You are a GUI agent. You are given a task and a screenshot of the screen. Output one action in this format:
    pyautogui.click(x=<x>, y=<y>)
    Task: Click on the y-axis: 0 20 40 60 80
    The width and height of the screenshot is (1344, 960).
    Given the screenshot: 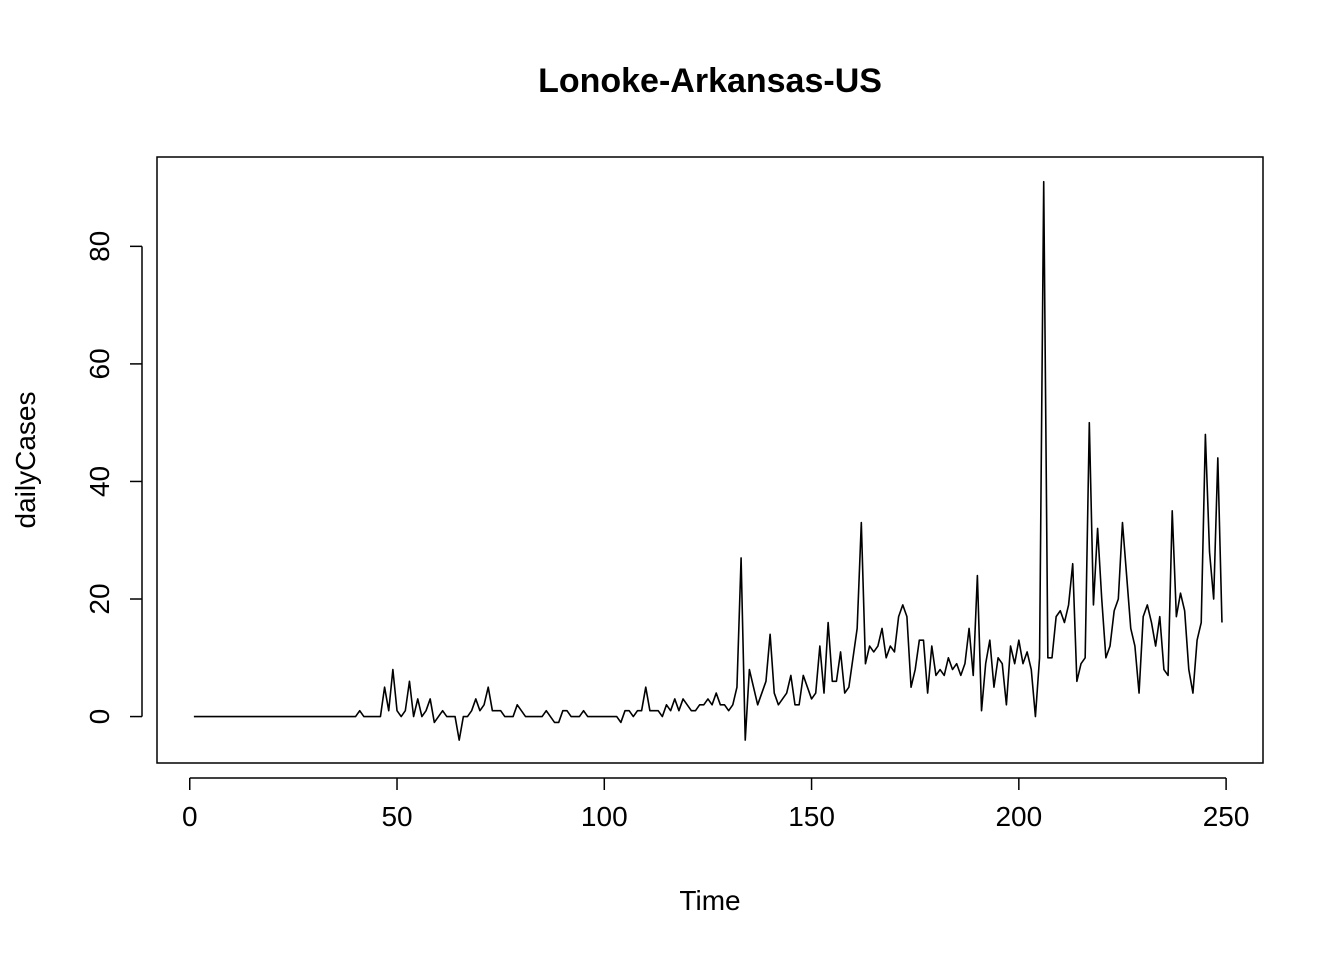 What is the action you would take?
    pyautogui.click(x=113, y=478)
    